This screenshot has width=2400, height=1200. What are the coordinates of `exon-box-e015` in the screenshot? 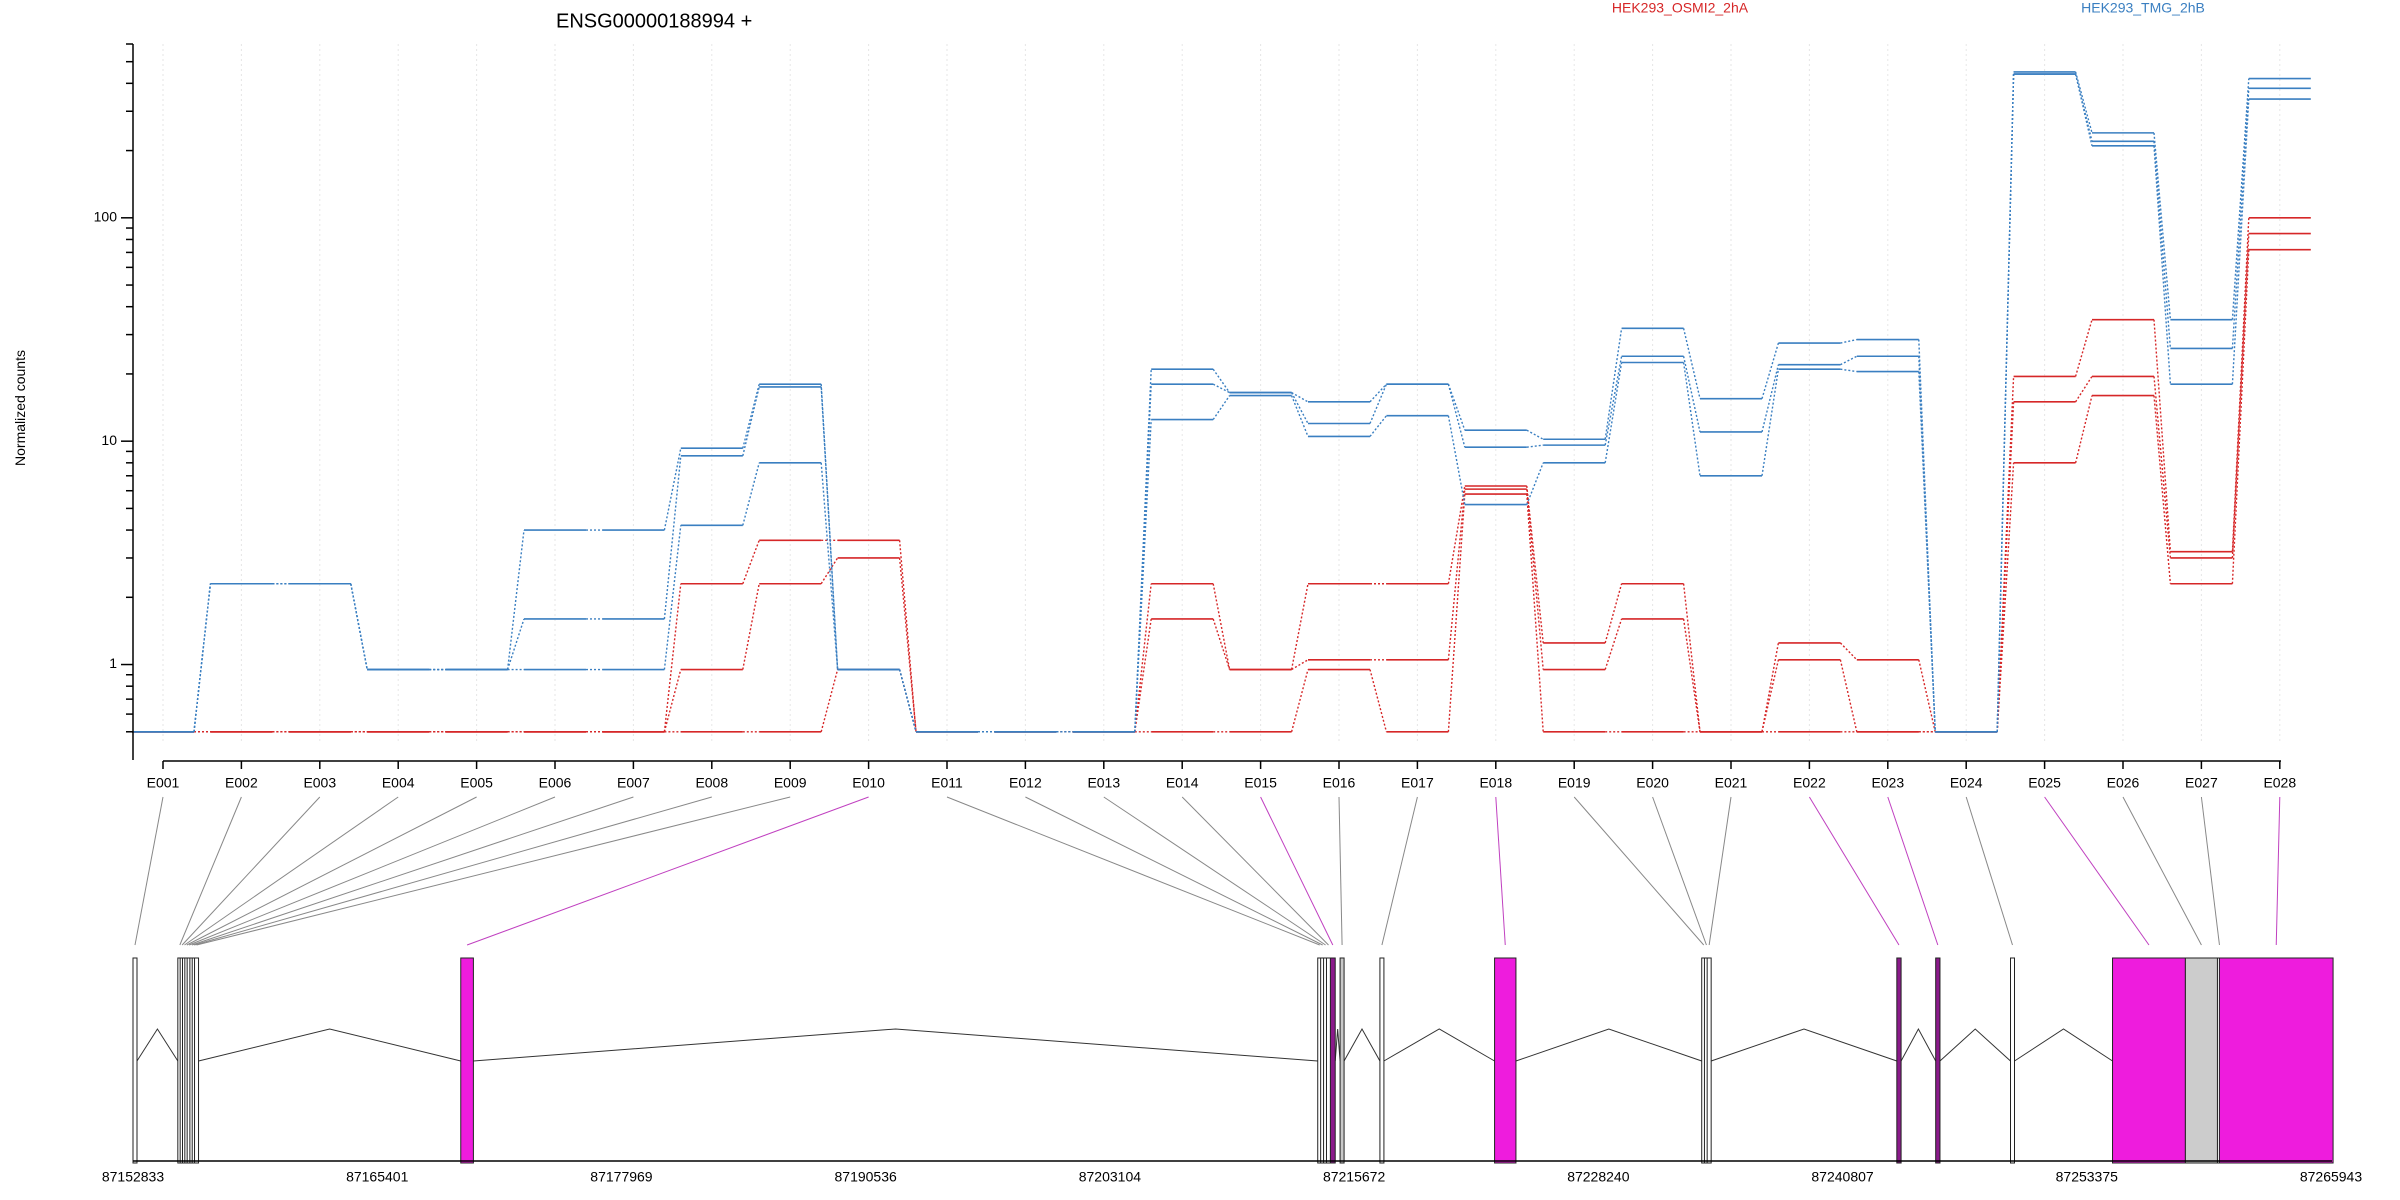 It's located at (1332, 1060).